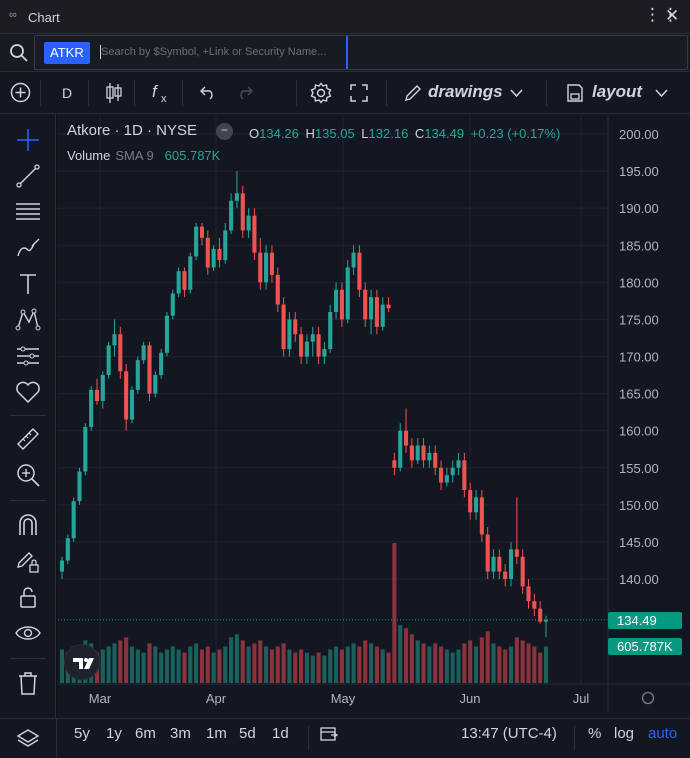  I want to click on magnet-icon, so click(28, 525).